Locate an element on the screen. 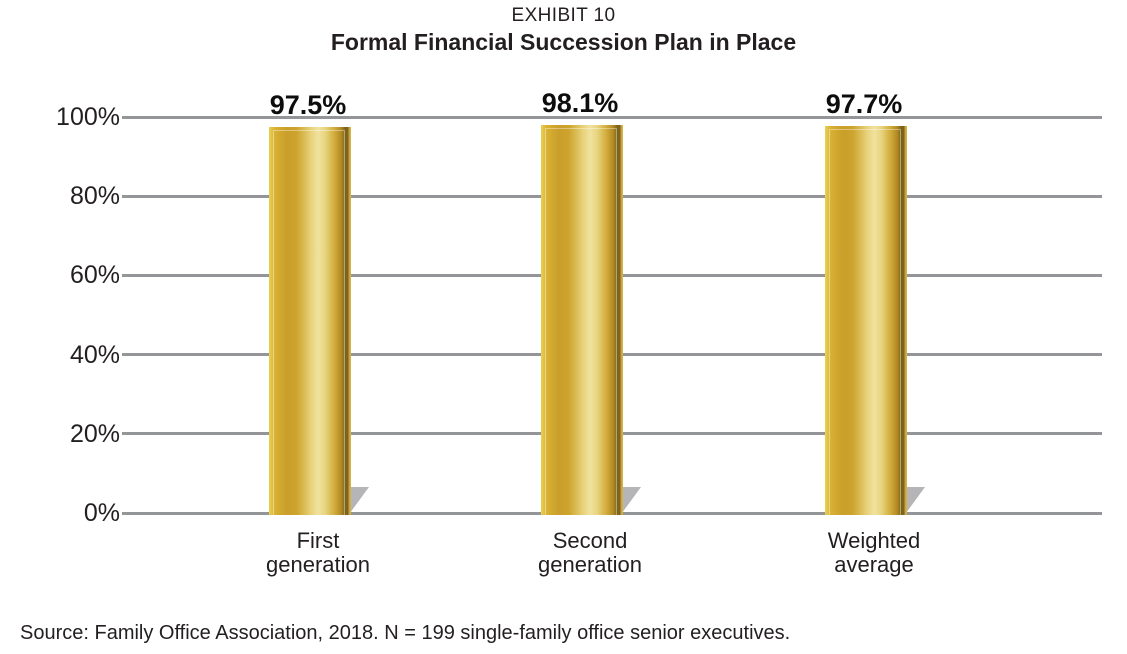 The image size is (1127, 654). exhibit-label: EXHIBIT 10 is located at coordinates (563, 15).